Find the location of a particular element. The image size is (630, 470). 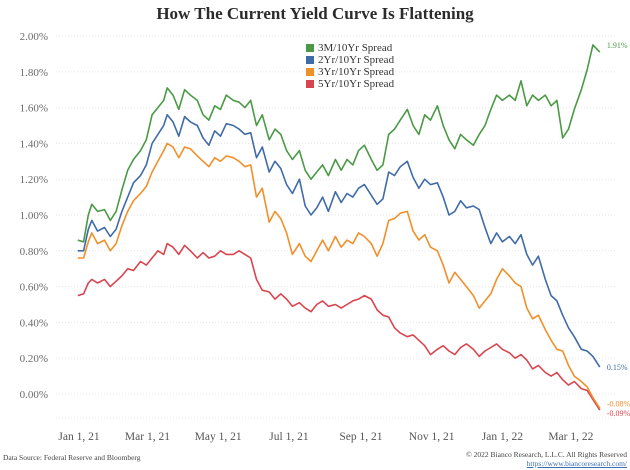

website-link: https://www.biancoresearch.com/ is located at coordinates (576, 463).